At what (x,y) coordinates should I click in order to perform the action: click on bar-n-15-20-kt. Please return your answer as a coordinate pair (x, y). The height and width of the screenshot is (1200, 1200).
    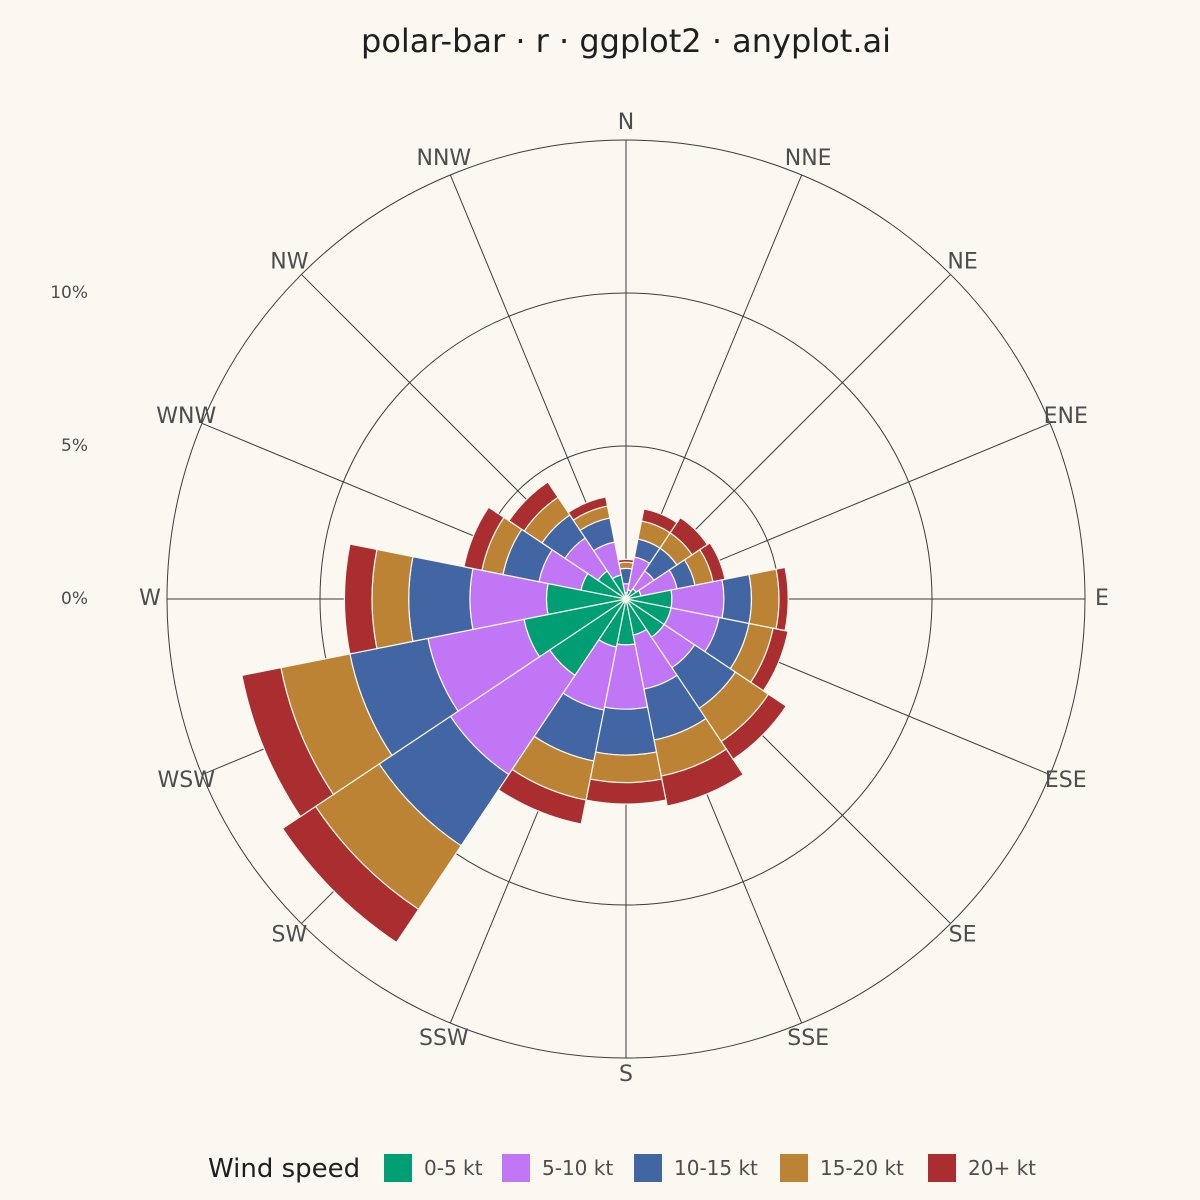
    Looking at the image, I should click on (626, 565).